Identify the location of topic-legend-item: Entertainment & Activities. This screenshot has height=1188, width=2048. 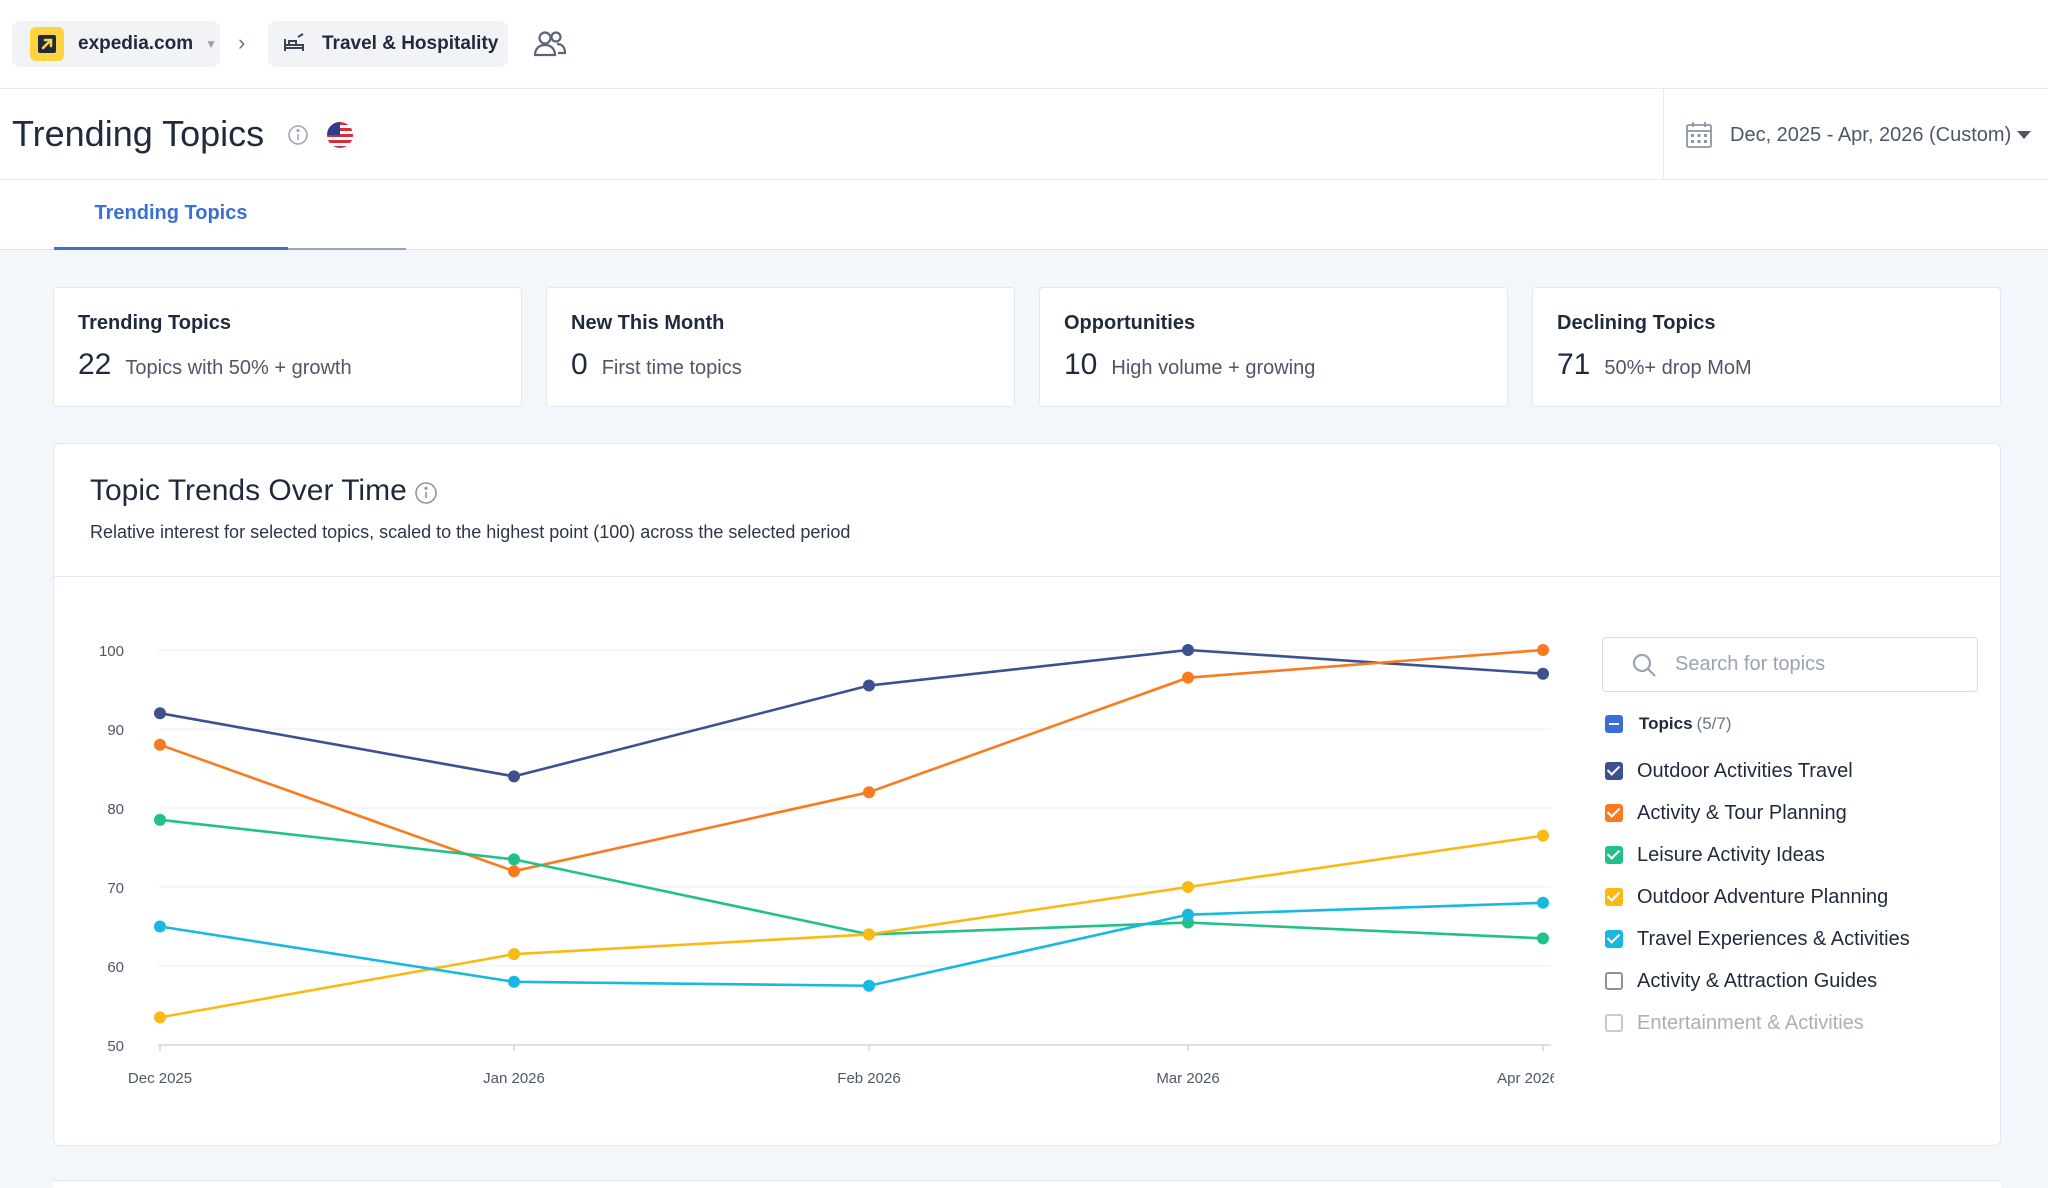
(1757, 1023).